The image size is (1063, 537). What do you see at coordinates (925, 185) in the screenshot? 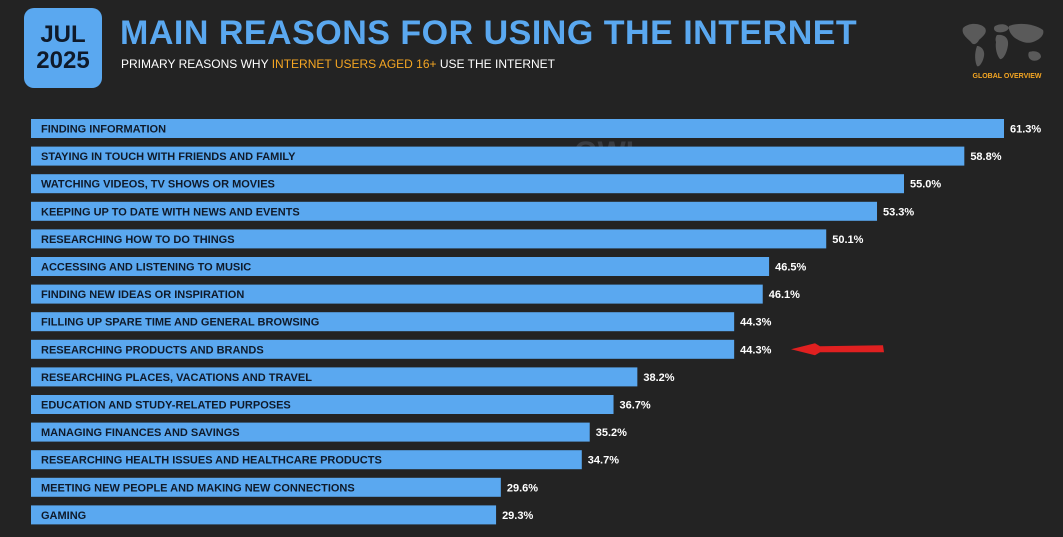
I see `bar-value-label: 55.0%` at bounding box center [925, 185].